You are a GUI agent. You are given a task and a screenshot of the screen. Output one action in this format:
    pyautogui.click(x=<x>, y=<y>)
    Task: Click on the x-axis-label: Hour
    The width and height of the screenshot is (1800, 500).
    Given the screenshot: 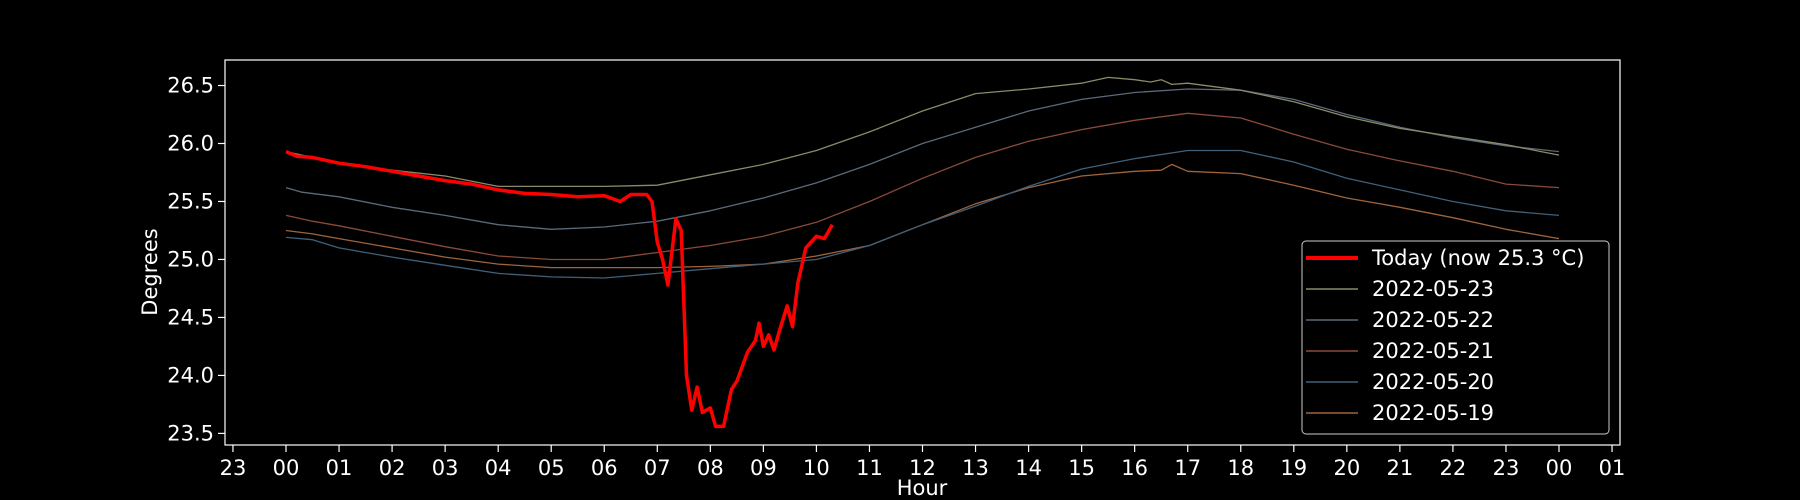 What is the action you would take?
    pyautogui.click(x=922, y=488)
    